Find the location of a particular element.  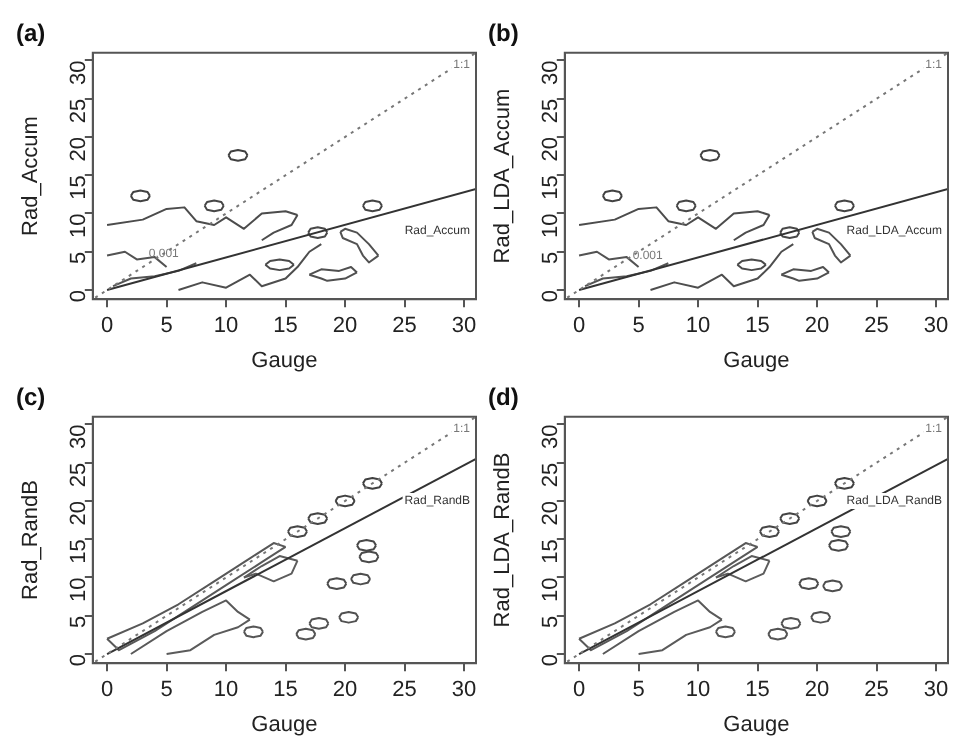

y-axis-title: Rad_LDA_RandB is located at coordinates (503, 540).